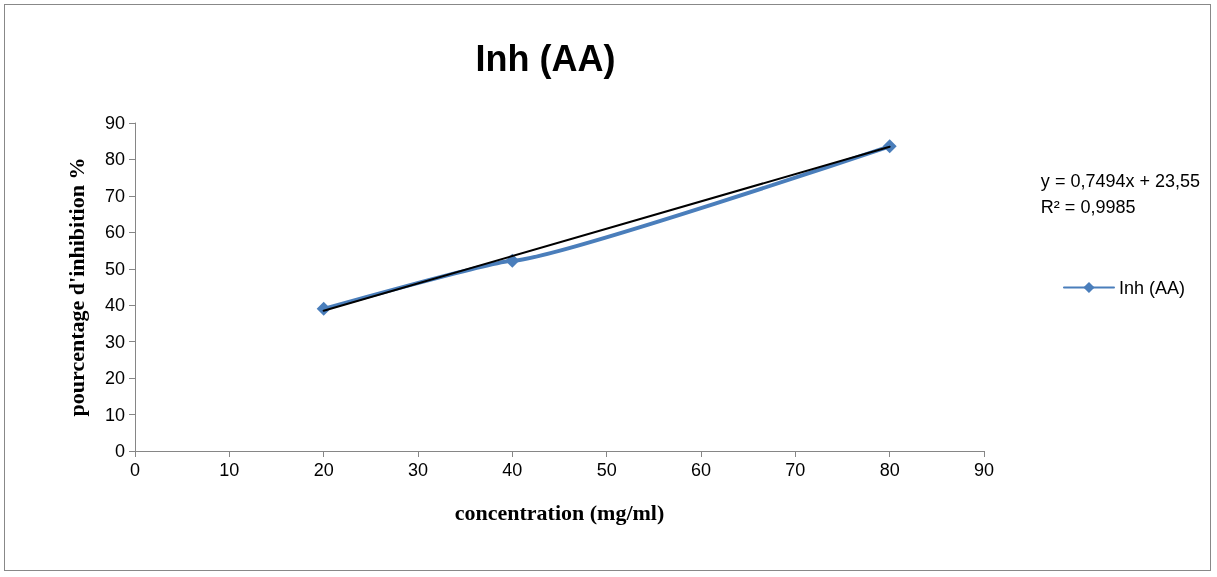 Image resolution: width=1217 pixels, height=577 pixels. What do you see at coordinates (323, 470) in the screenshot?
I see `x-tick-label: 20` at bounding box center [323, 470].